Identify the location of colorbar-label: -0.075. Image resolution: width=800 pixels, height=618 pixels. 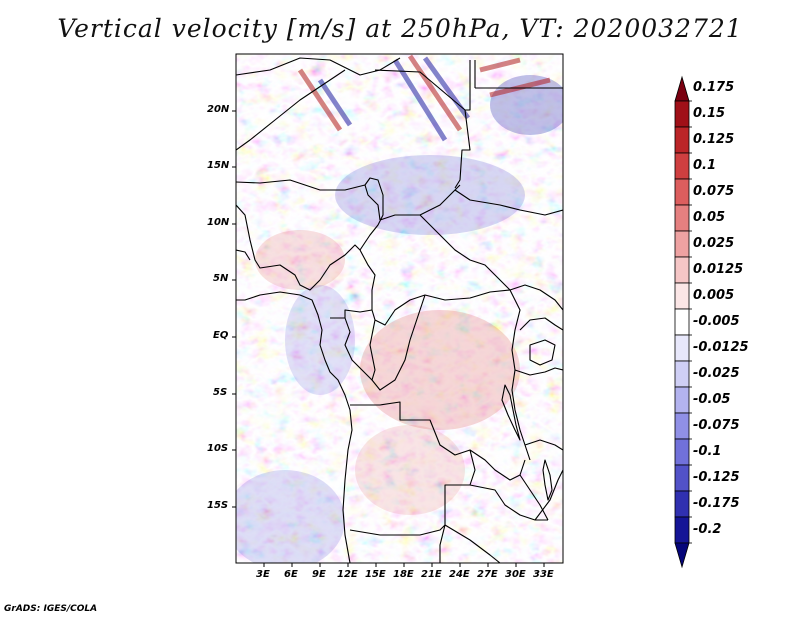
(716, 425).